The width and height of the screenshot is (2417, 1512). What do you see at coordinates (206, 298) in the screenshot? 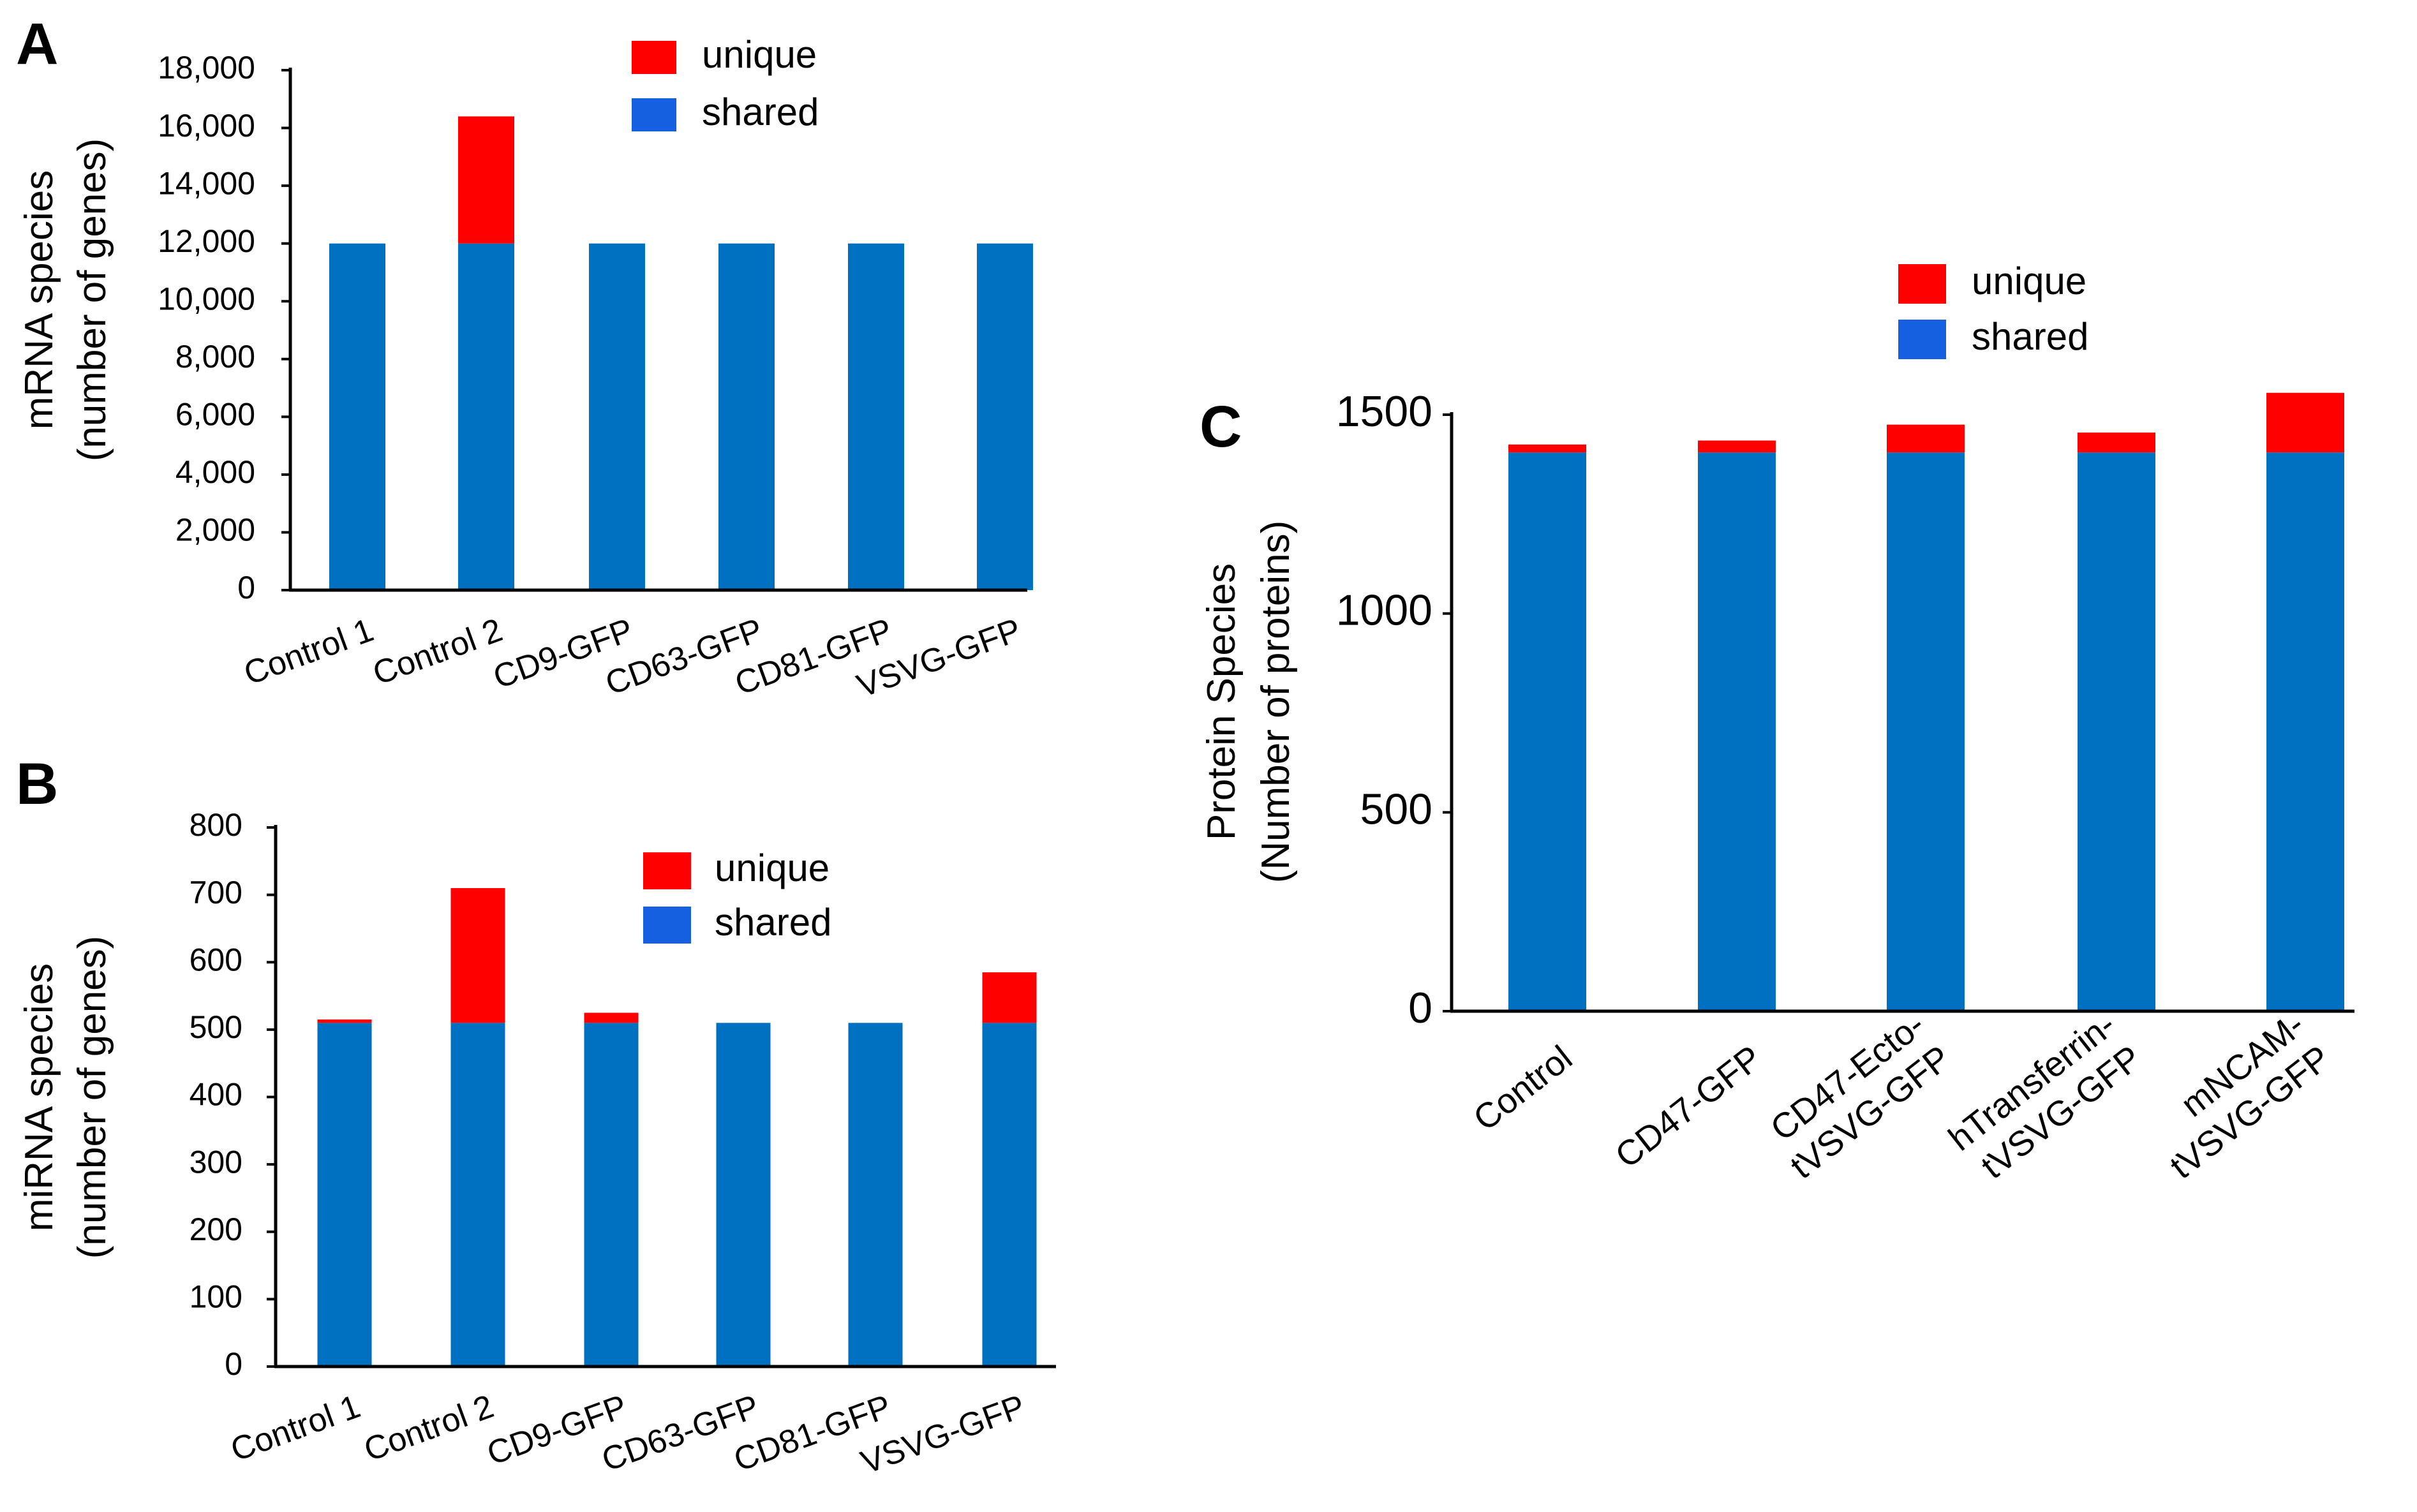
I see `y-tick-label: 10,000` at bounding box center [206, 298].